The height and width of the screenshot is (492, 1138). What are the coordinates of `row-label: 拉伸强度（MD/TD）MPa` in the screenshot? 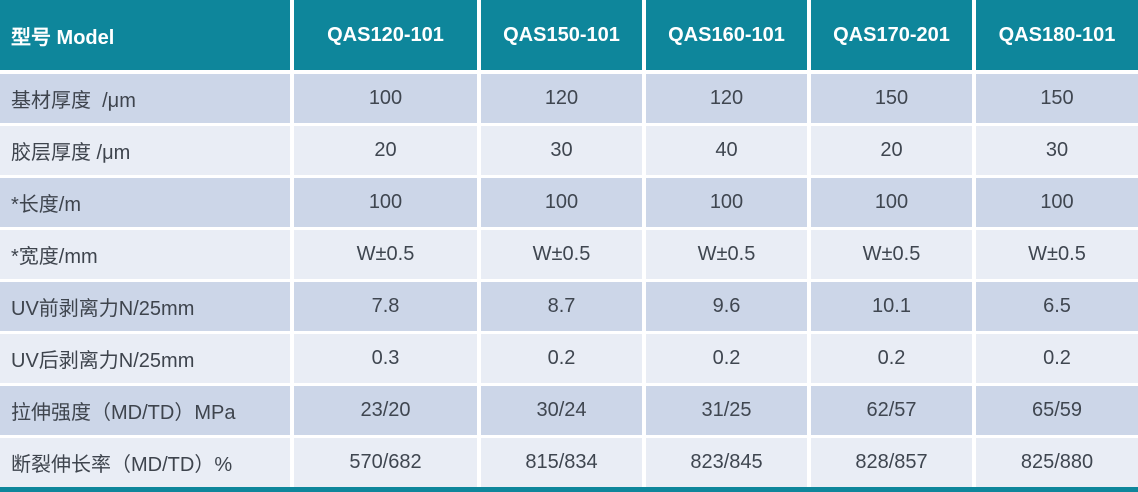 It's located at (147, 412).